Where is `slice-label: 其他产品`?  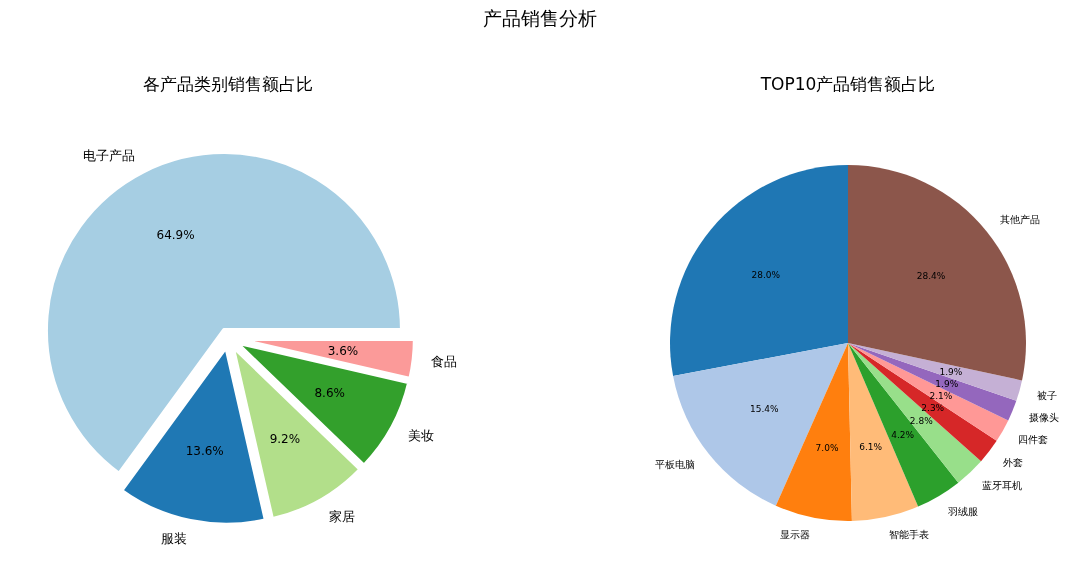
slice-label: 其他产品 is located at coordinates (1020, 220).